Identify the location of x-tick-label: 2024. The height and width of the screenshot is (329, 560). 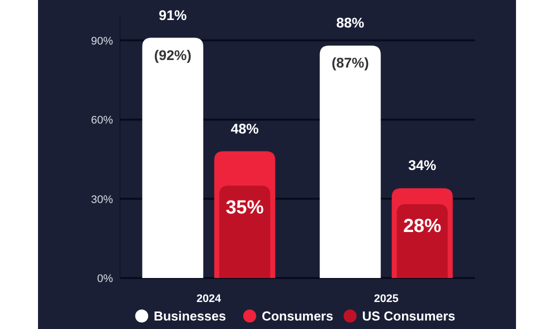
(209, 299).